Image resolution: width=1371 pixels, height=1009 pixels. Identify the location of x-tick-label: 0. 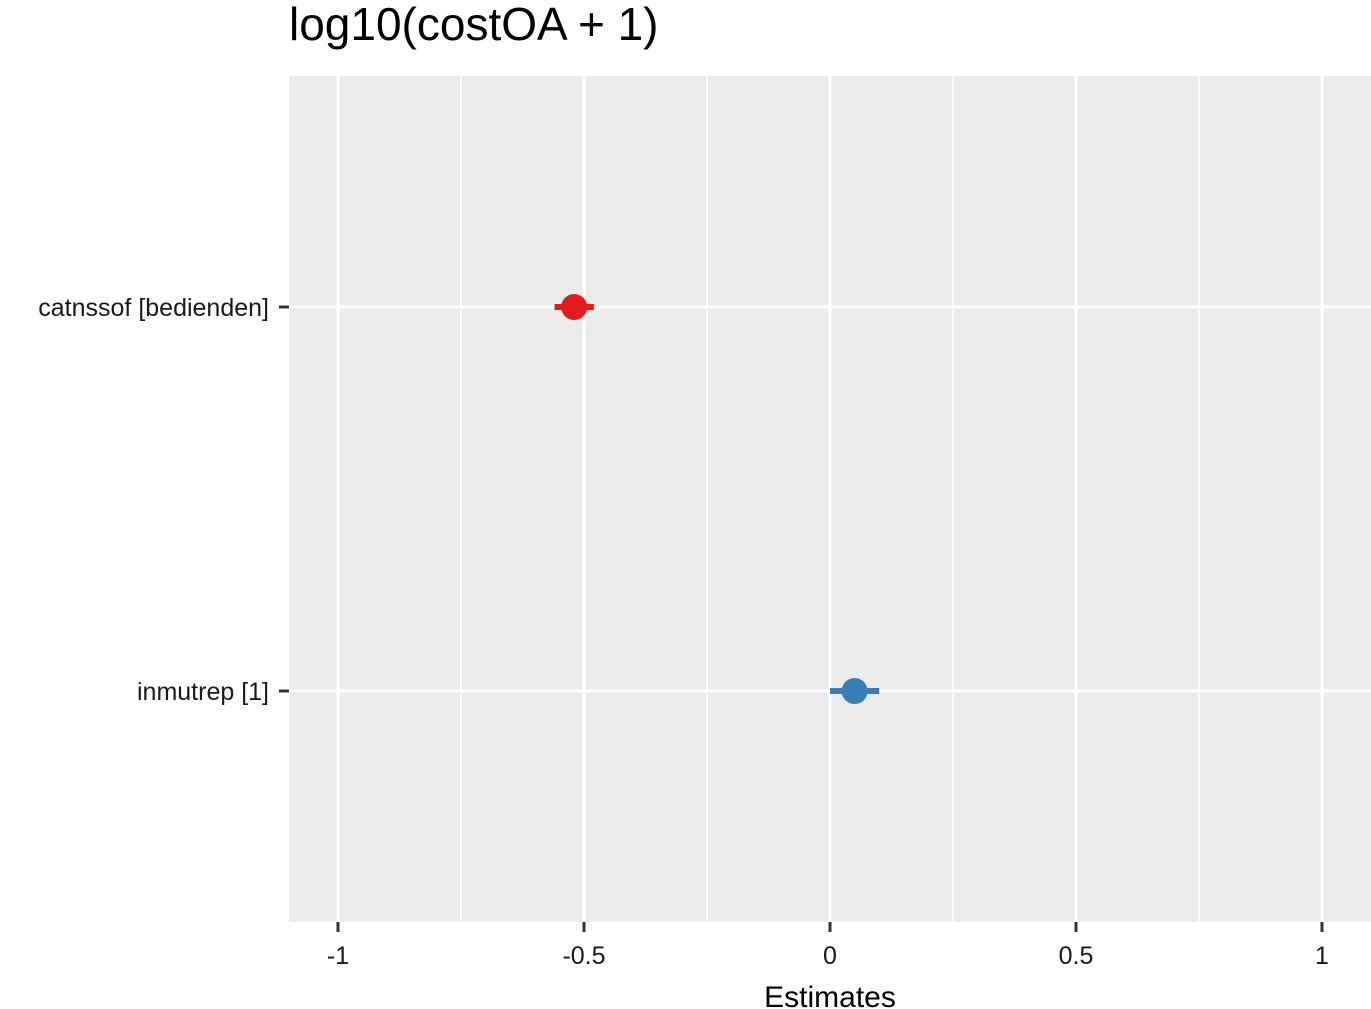
(830, 956).